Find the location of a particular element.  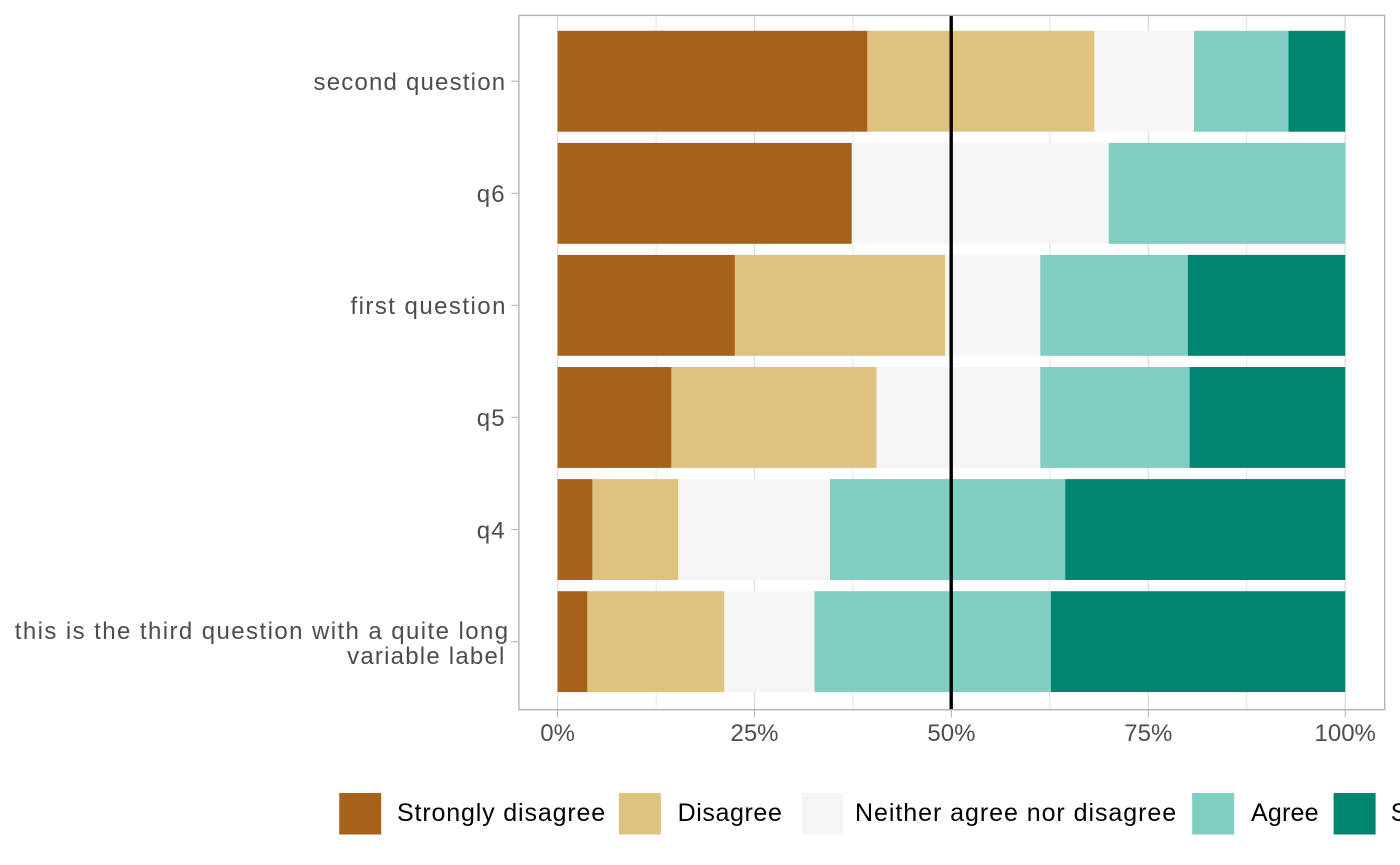

svg-text: Strongly disagree is located at coordinates (501, 813).